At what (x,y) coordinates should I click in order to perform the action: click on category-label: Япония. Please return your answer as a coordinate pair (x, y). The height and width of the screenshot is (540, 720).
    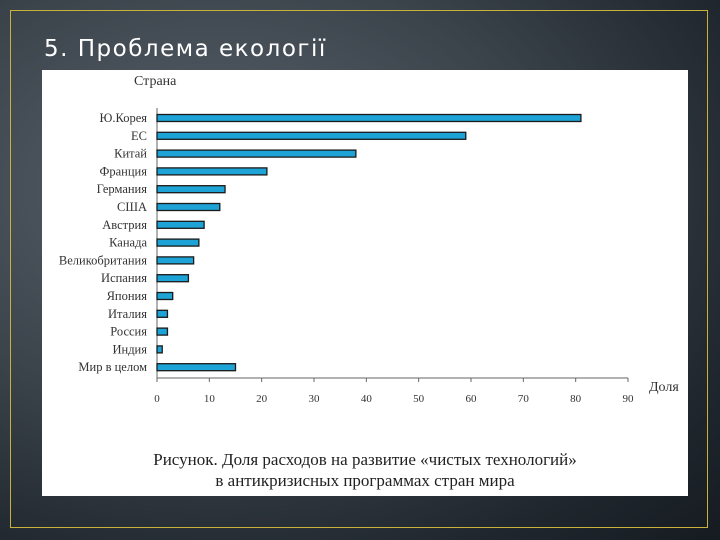
    Looking at the image, I should click on (127, 296).